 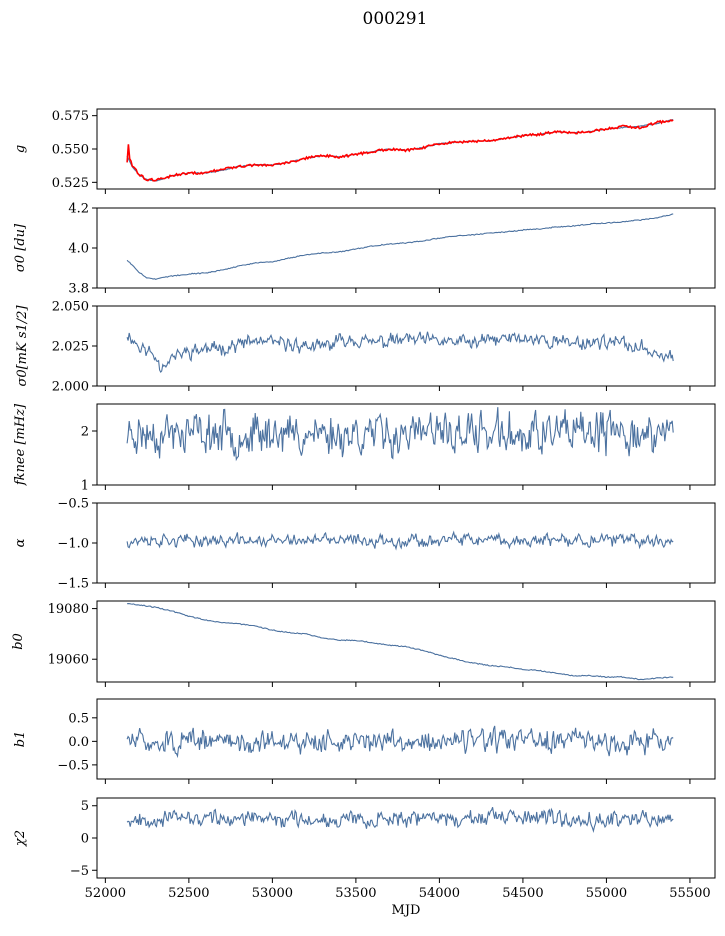 What do you see at coordinates (73, 544) in the screenshot?
I see `y-tick-label: −1.0` at bounding box center [73, 544].